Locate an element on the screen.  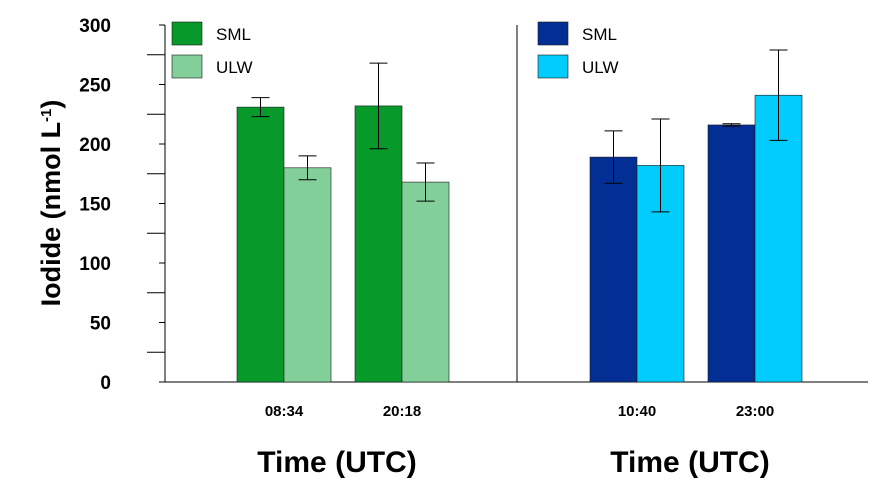
y-axis-label-close: ) is located at coordinates (51, 104).